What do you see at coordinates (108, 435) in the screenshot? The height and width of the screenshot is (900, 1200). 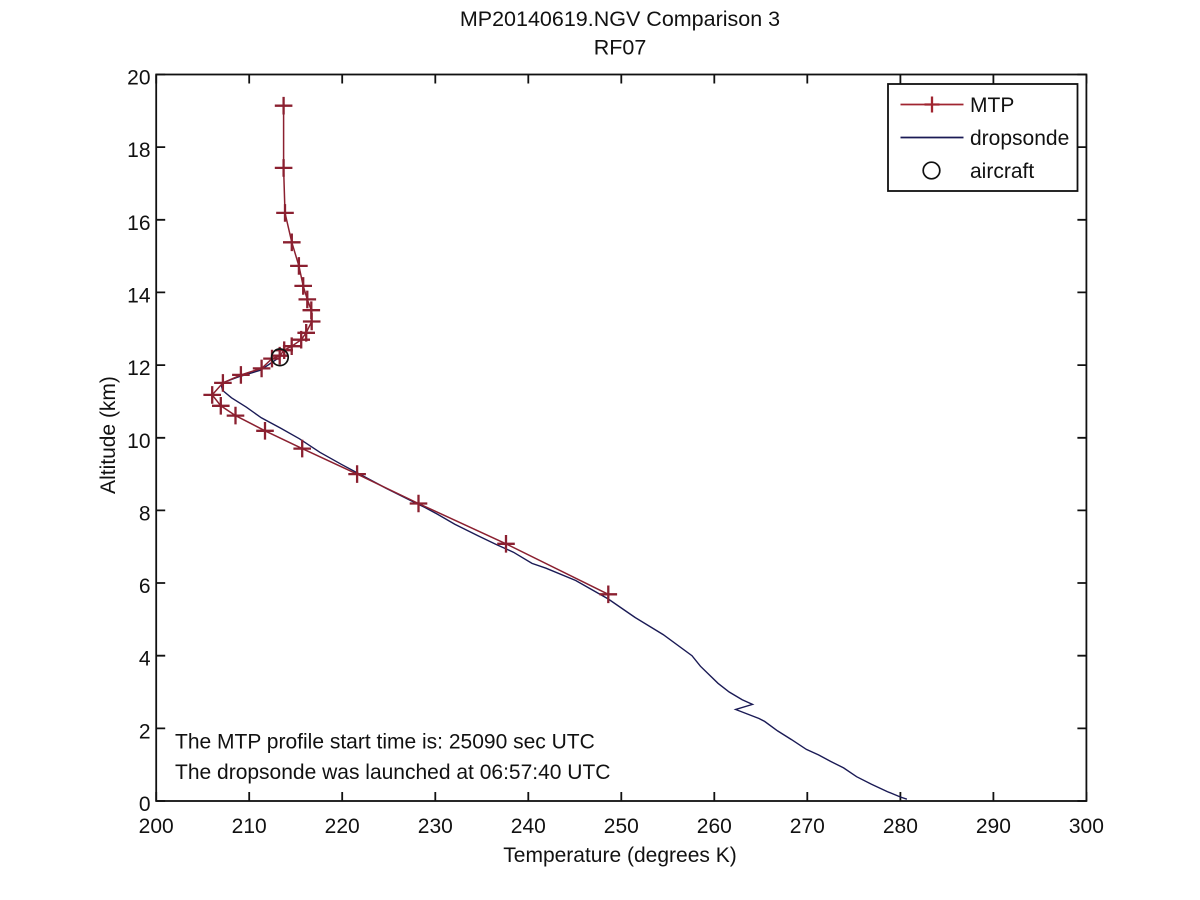 I see `svg-text: Altitude (km)` at bounding box center [108, 435].